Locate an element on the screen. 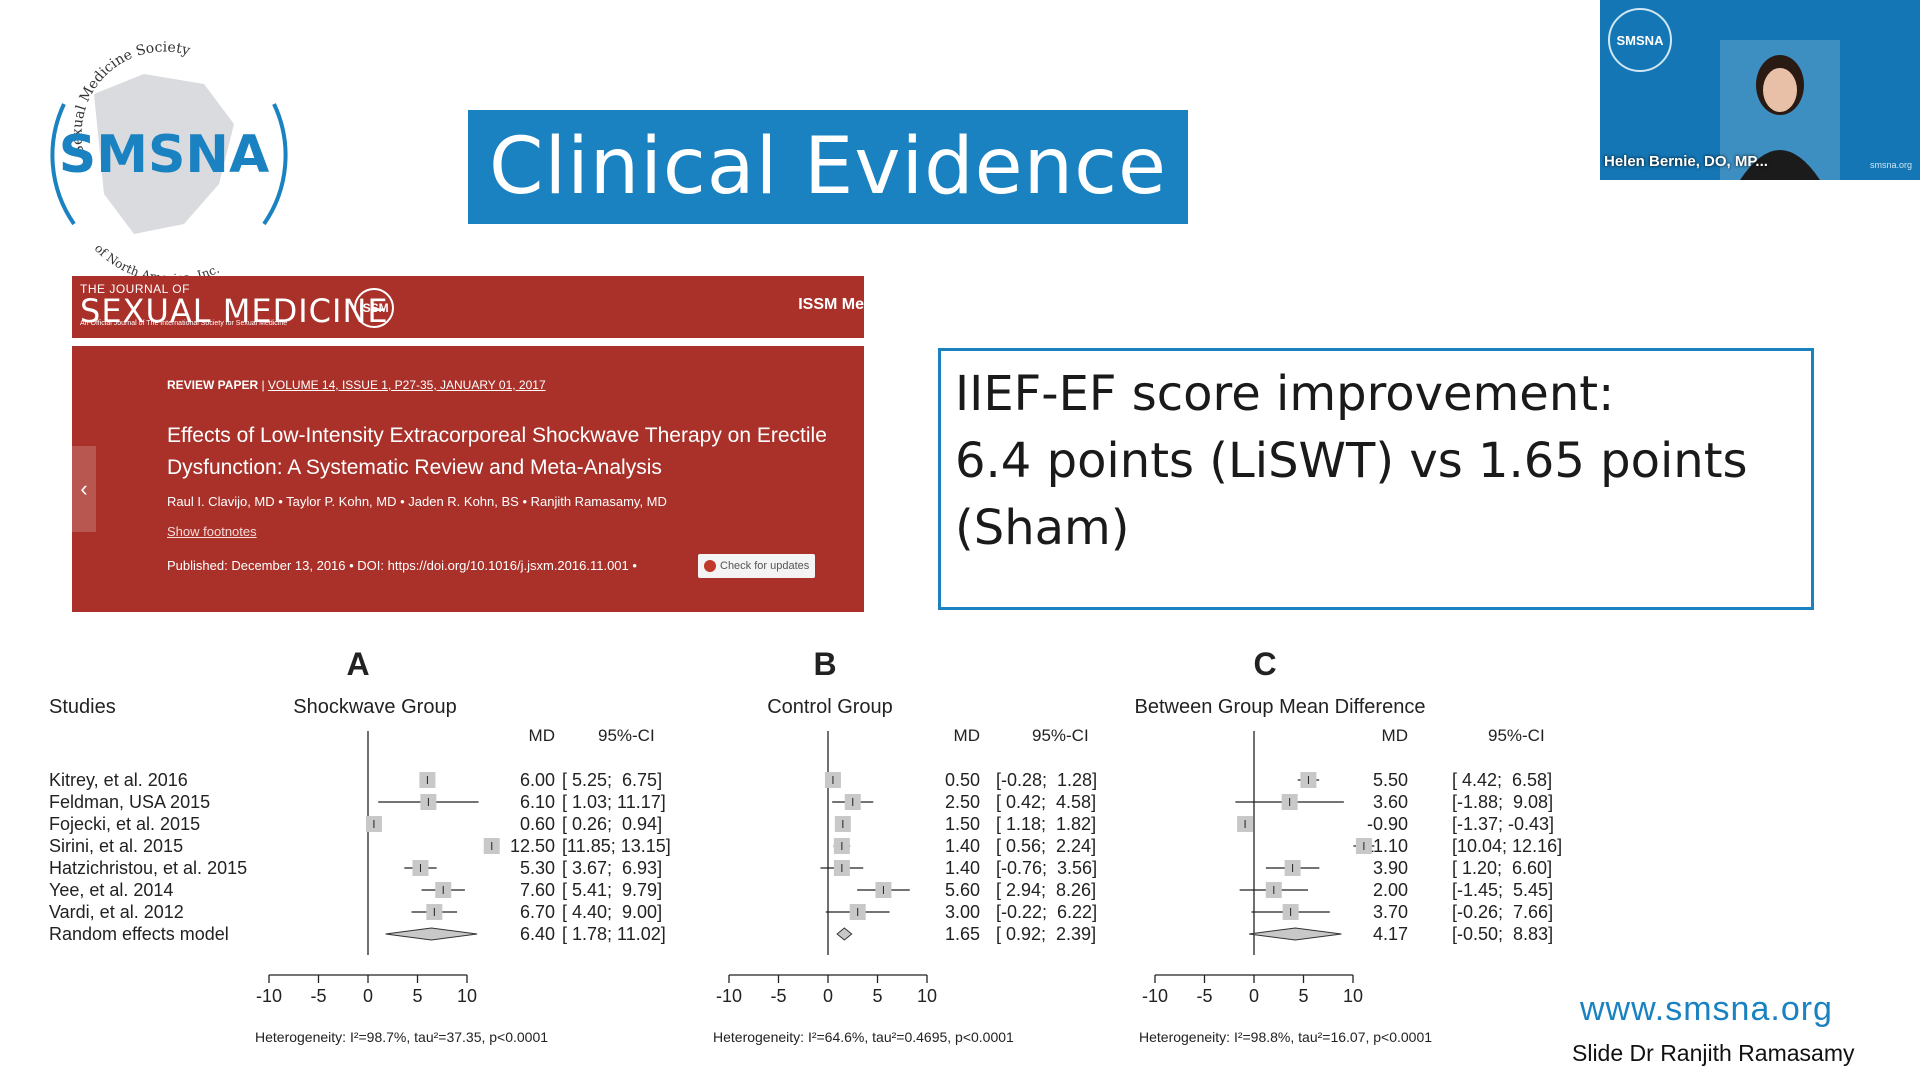 The image size is (1920, 1080). study-label: Sirini, et al. 2015 is located at coordinates (116, 846).